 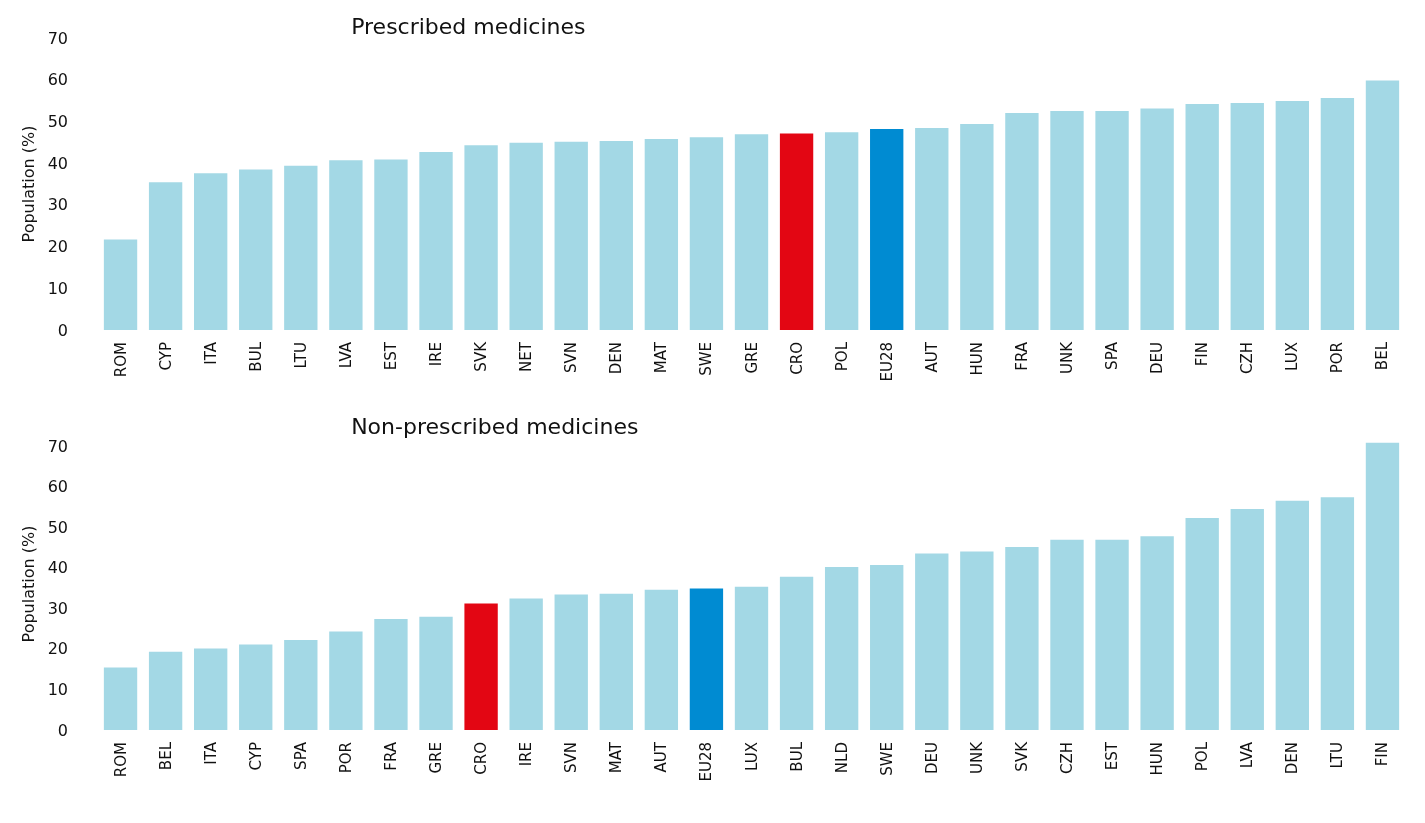 What do you see at coordinates (57, 163) in the screenshot?
I see `y-tick-label: 40` at bounding box center [57, 163].